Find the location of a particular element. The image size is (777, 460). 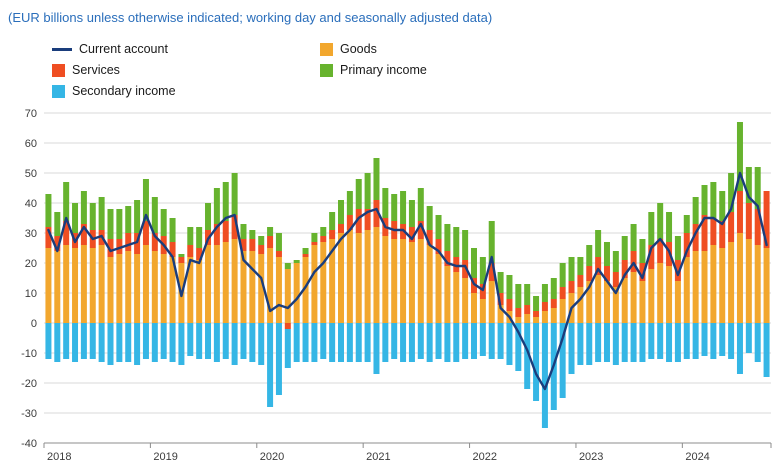

y-tick-label: 10 is located at coordinates (31, 294).